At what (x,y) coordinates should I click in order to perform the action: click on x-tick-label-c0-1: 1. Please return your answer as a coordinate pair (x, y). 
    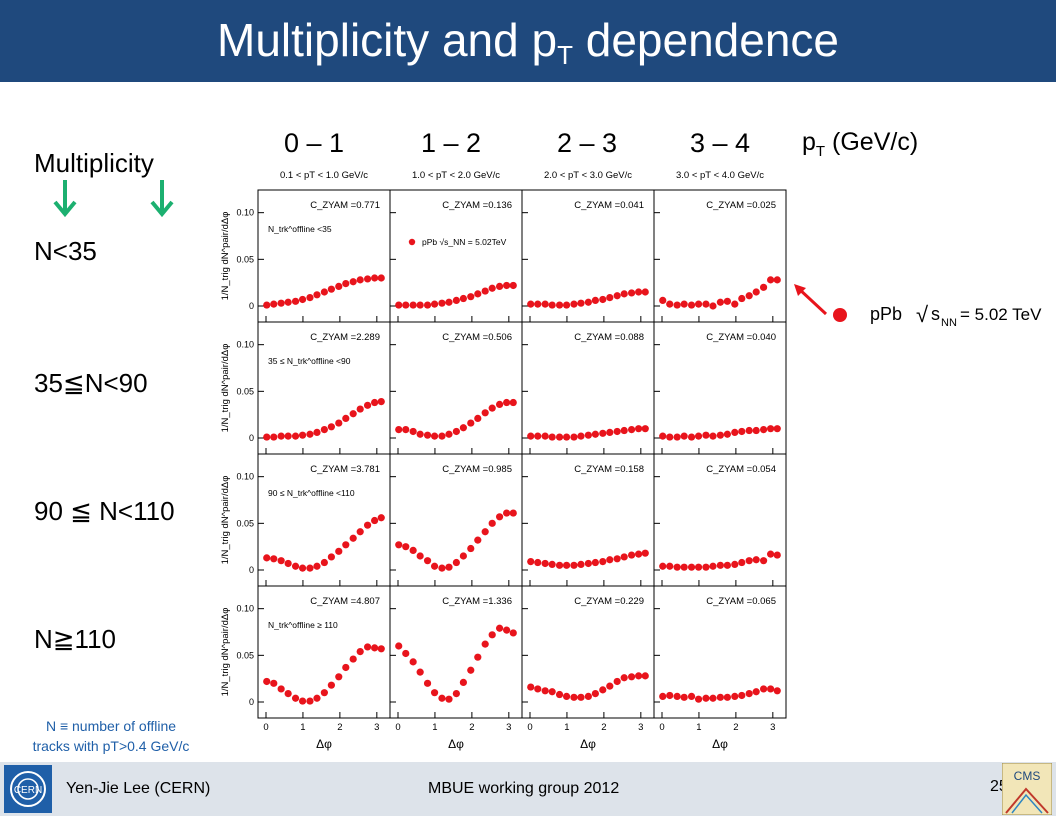
    Looking at the image, I should click on (302, 727).